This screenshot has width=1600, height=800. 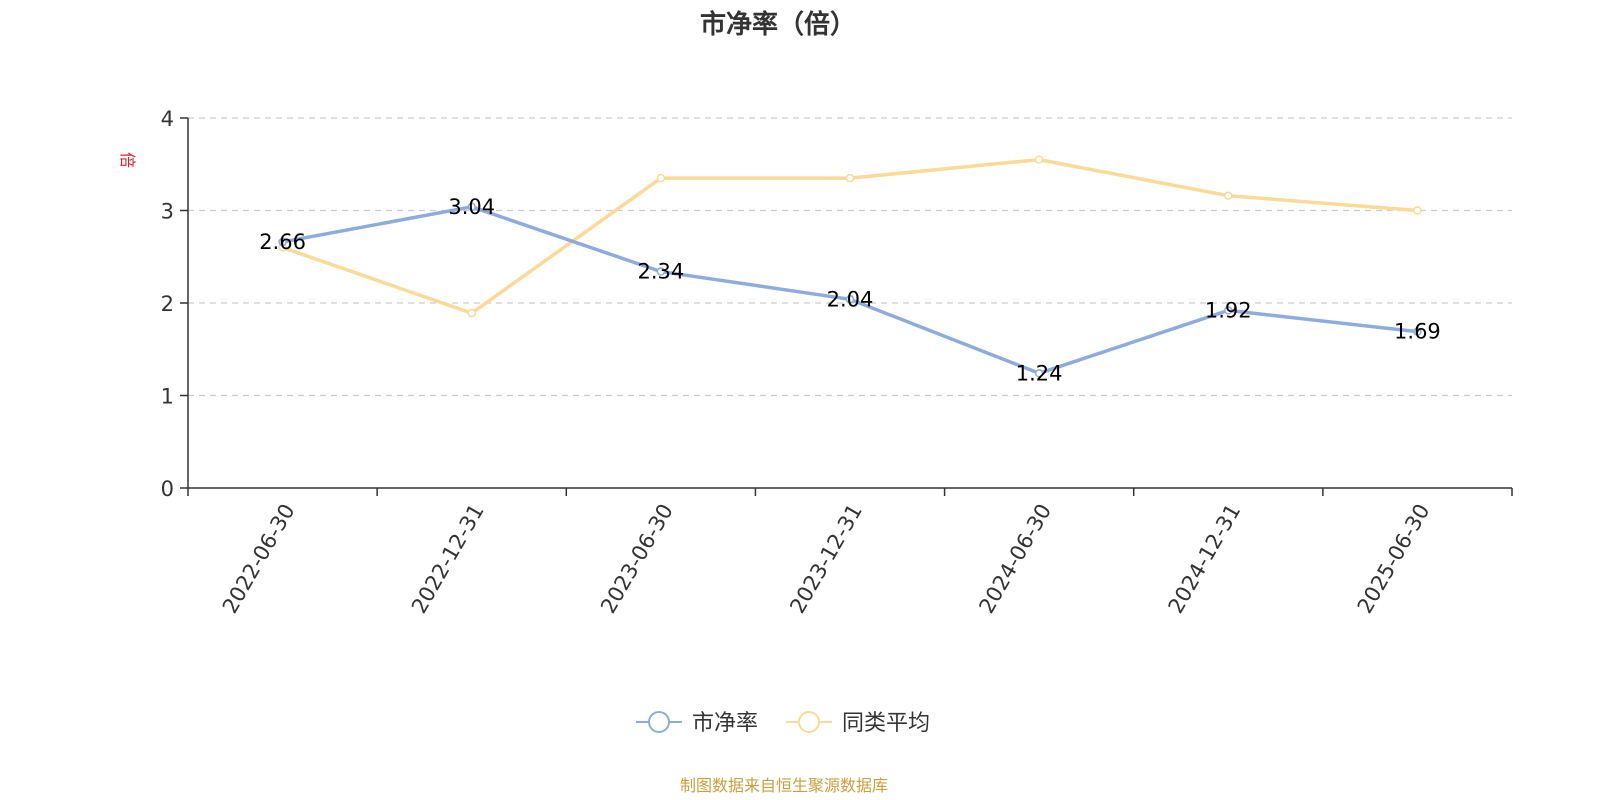 I want to click on data-label: 2.66, so click(x=282, y=242).